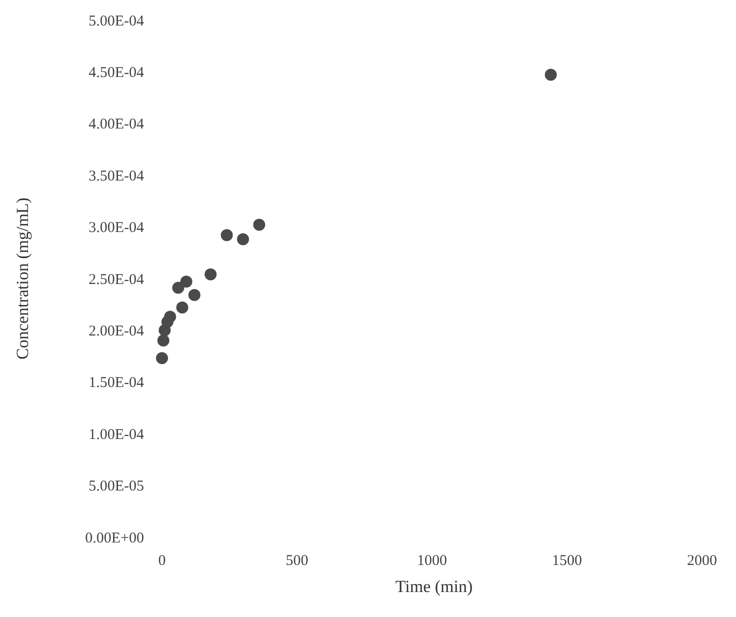 This screenshot has height=617, width=736. What do you see at coordinates (434, 586) in the screenshot?
I see `x-axis-title: Time (min)` at bounding box center [434, 586].